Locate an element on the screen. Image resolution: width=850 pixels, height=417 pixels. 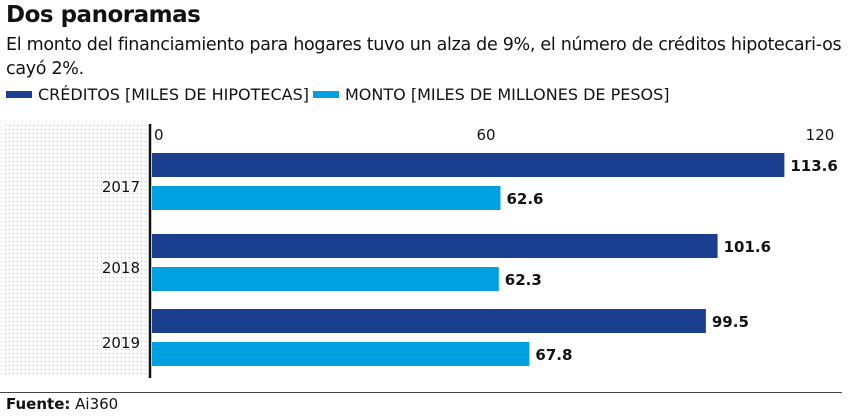
bar-creditos-2017 is located at coordinates (468, 165).